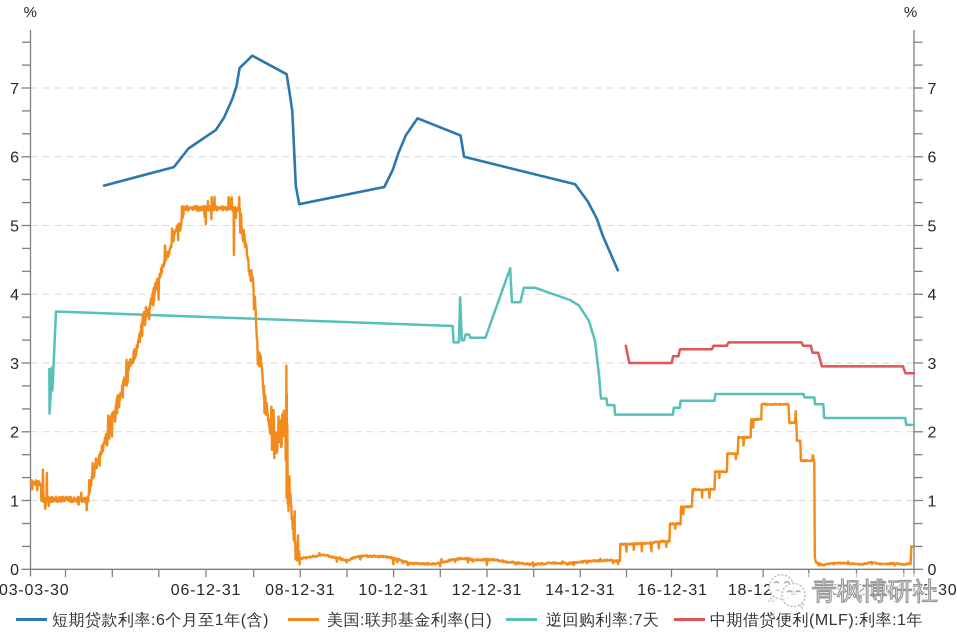 The height and width of the screenshot is (638, 957). I want to click on svg-text: (MLF):, so click(834, 620).